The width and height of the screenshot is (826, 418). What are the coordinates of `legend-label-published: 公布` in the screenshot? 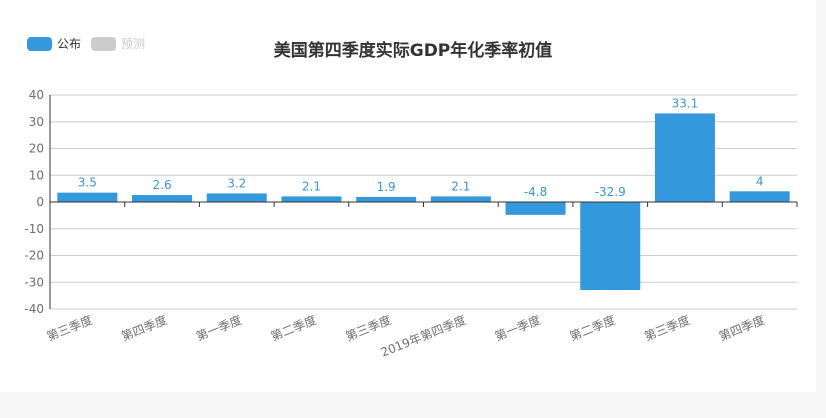 It's located at (69, 44).